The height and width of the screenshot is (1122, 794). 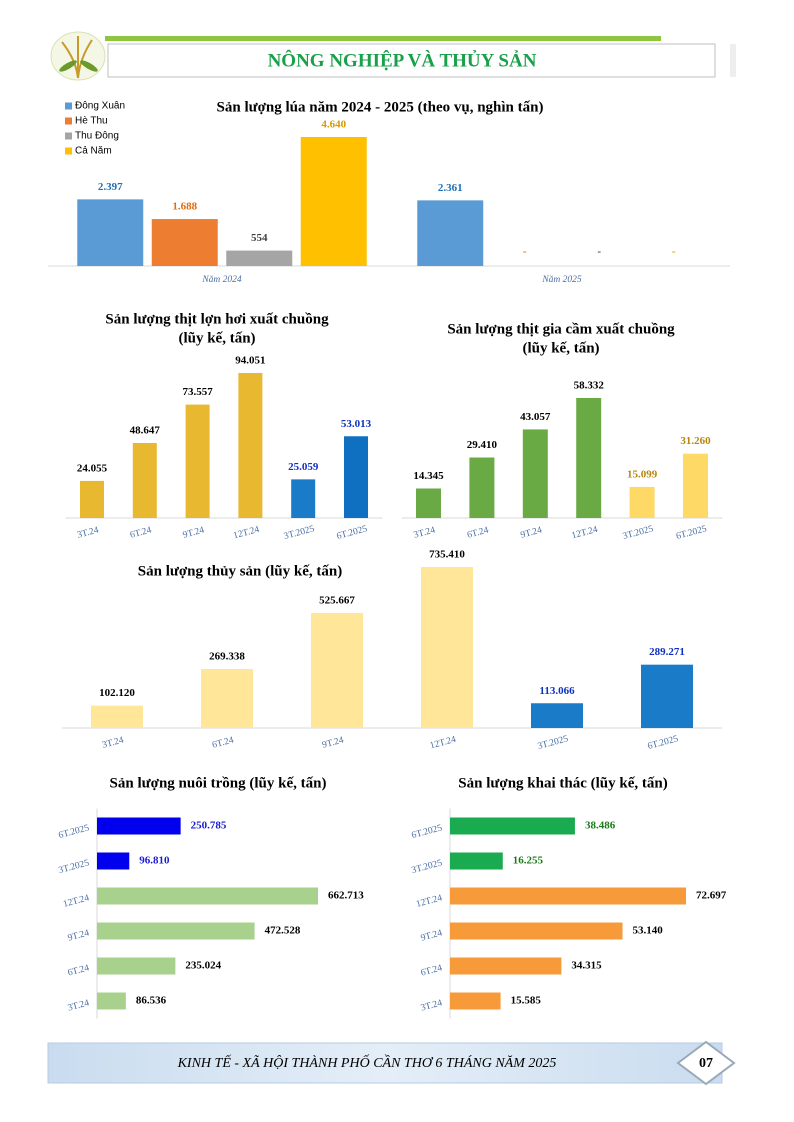 What do you see at coordinates (78, 66) in the screenshot?
I see `logo-leaves` at bounding box center [78, 66].